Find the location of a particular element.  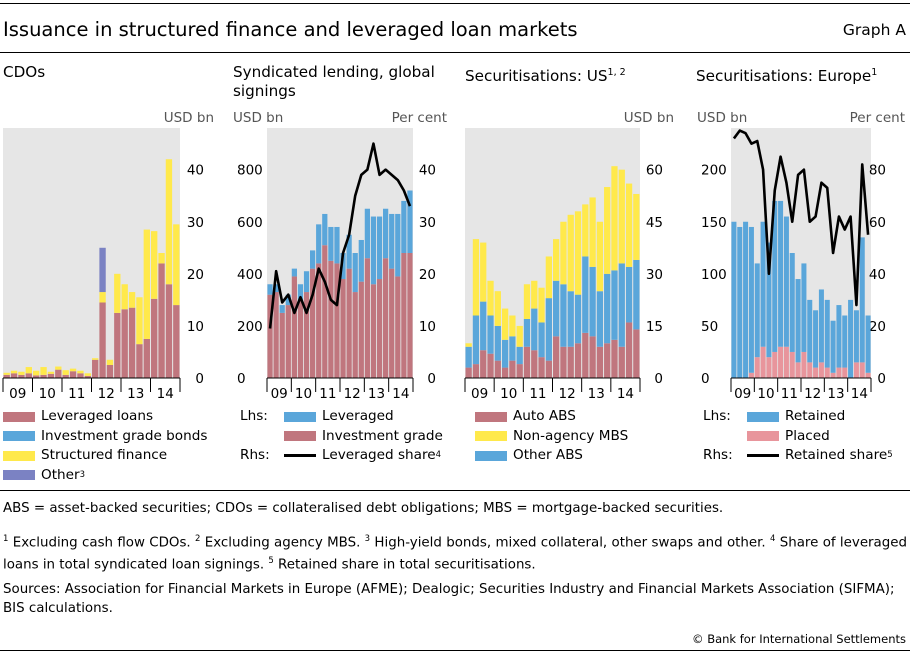

legend-axis-prefix: Rhs: is located at coordinates (255, 455).